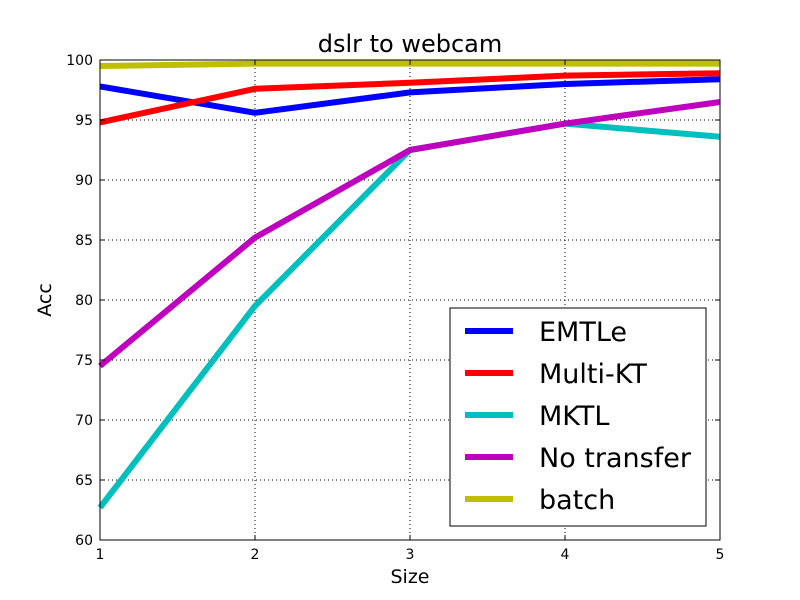  What do you see at coordinates (410, 44) in the screenshot?
I see `chart-title: dslr to webcam` at bounding box center [410, 44].